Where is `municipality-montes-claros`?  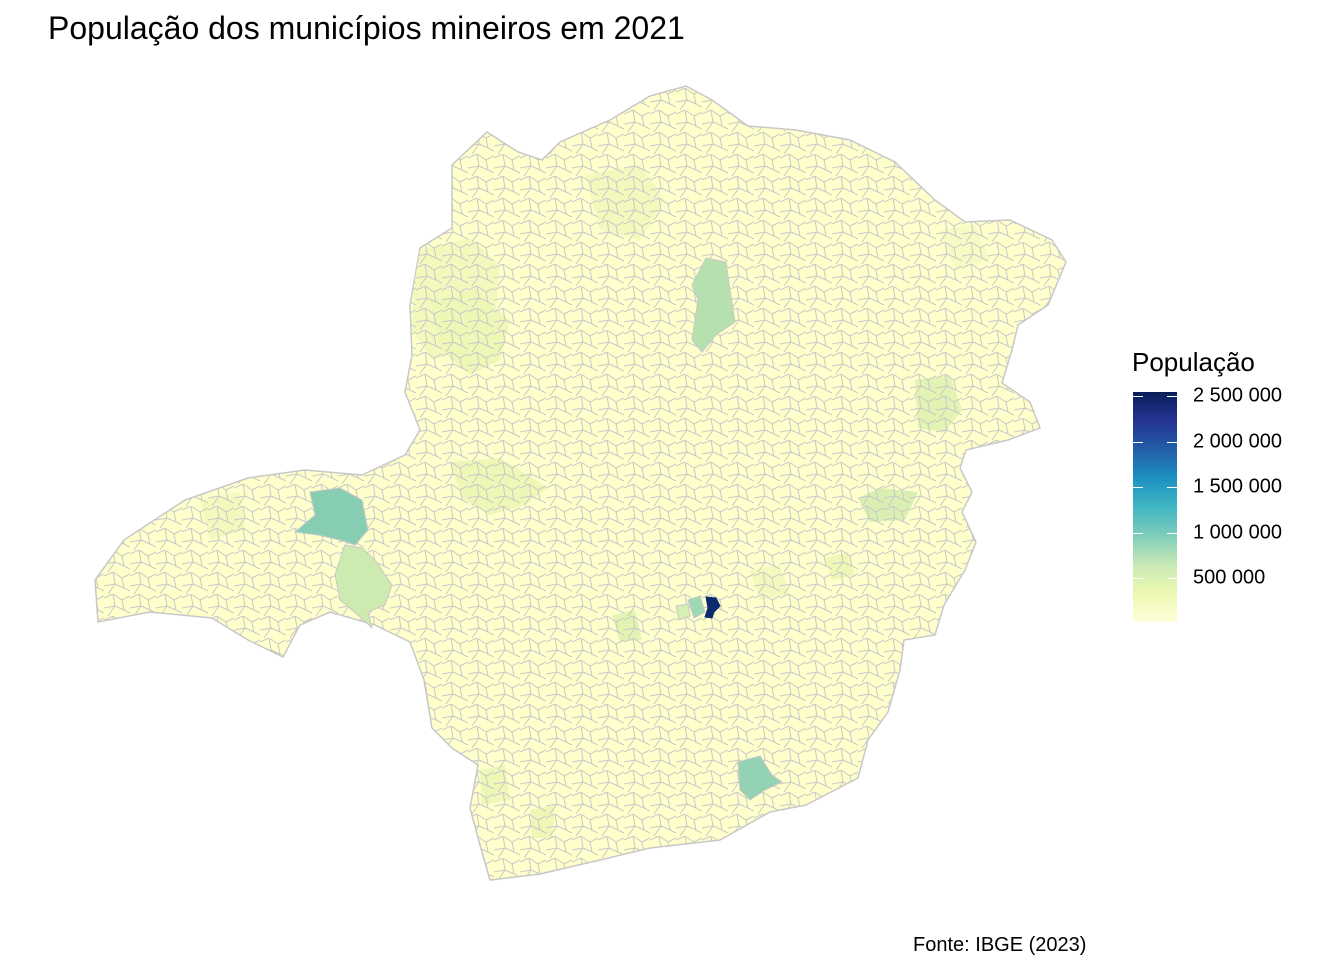
municipality-montes-claros is located at coordinates (713, 305).